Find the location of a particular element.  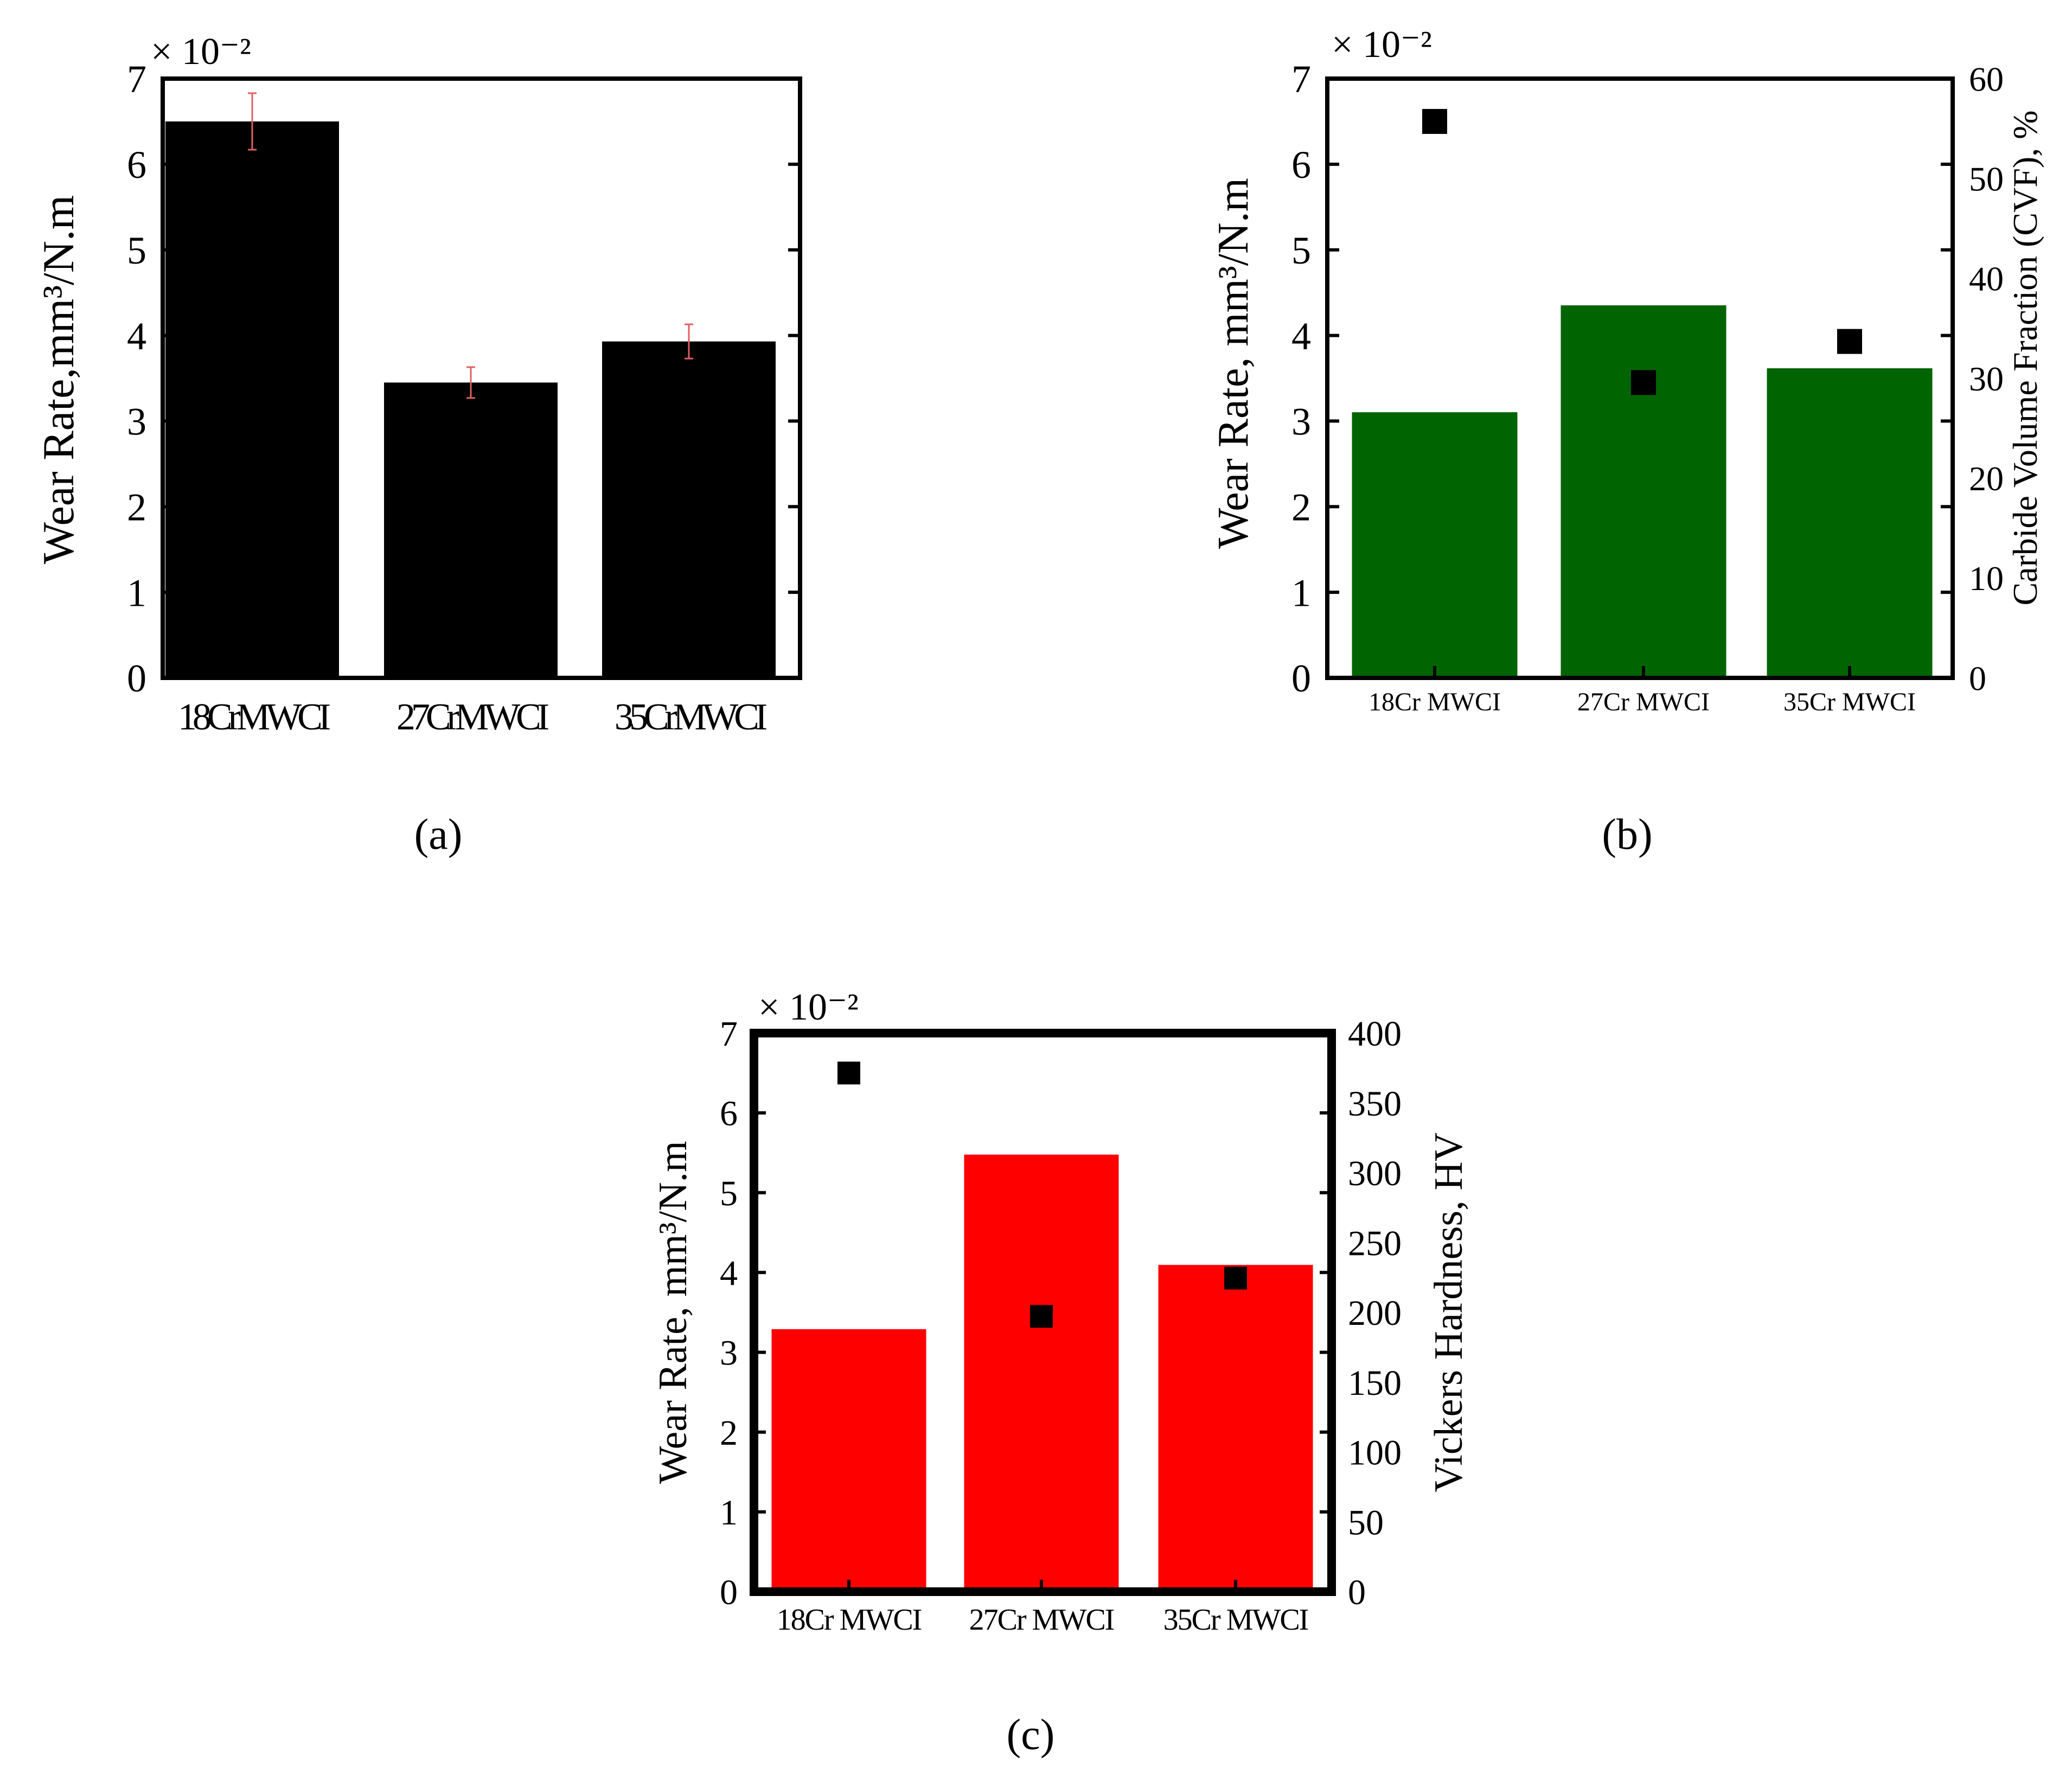

panel-a-y-tick-label: 2 is located at coordinates (136, 507).